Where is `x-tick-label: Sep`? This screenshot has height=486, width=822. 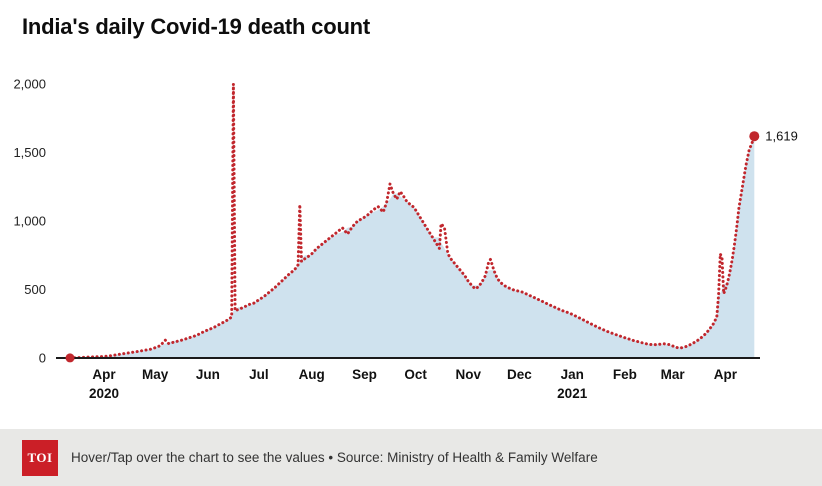 x-tick-label: Sep is located at coordinates (364, 374).